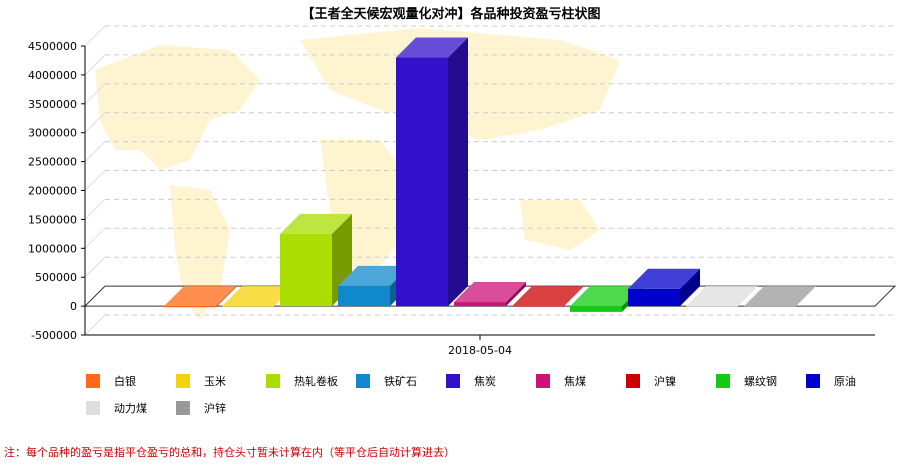 This screenshot has width=903, height=465. Describe the element at coordinates (575, 381) in the screenshot. I see `legend-label: 焦煤` at that location.